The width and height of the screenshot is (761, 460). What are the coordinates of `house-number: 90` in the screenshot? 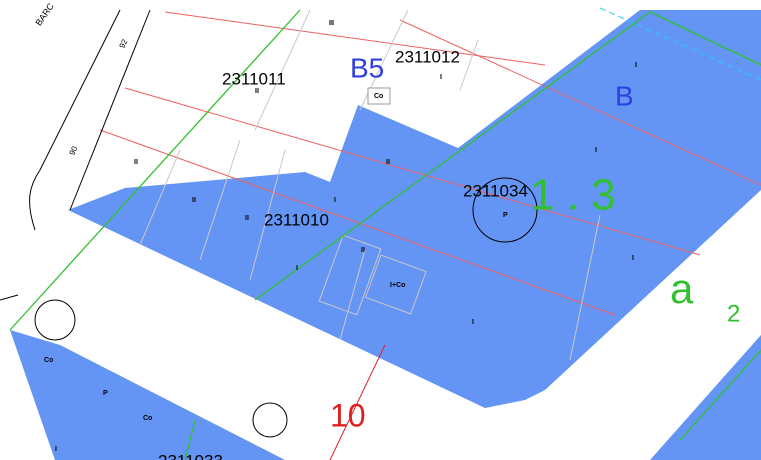 It's located at (74, 150).